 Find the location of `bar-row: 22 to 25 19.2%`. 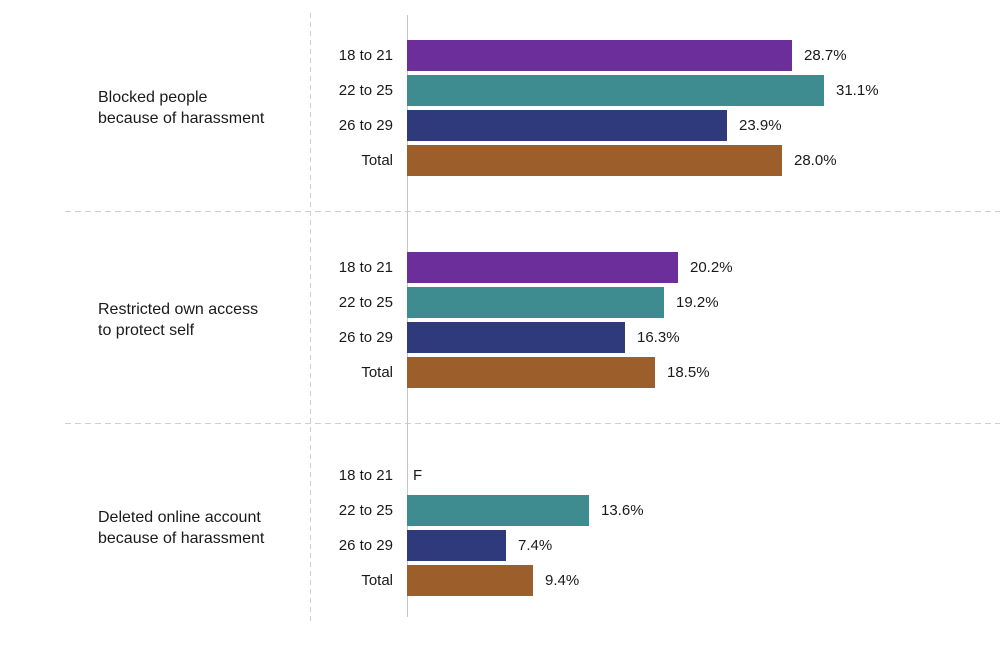

bar-row: 22 to 25 19.2% is located at coordinates (650, 302).